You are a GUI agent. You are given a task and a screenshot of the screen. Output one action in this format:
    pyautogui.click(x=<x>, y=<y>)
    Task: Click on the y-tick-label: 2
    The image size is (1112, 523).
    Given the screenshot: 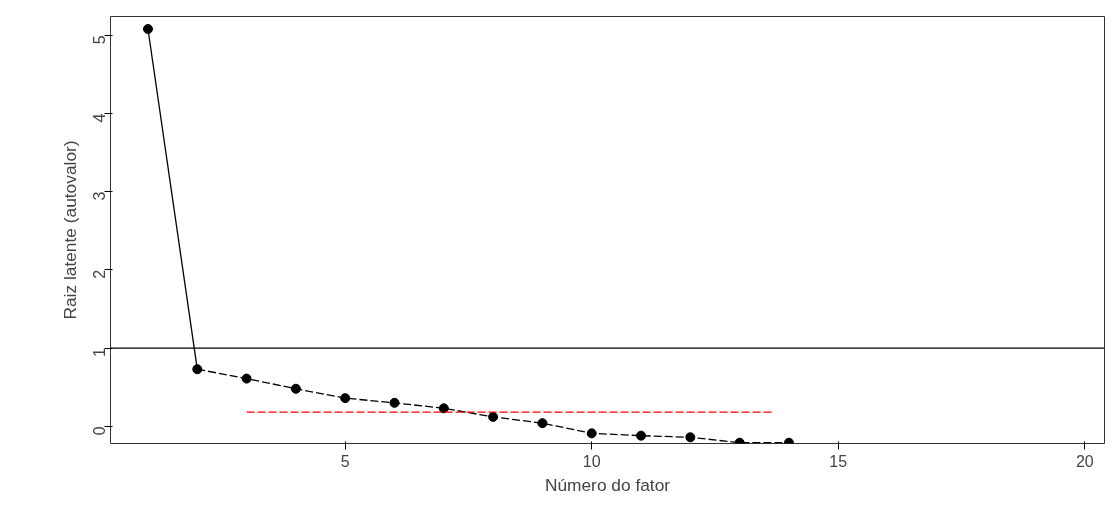 What is the action you would take?
    pyautogui.click(x=100, y=274)
    